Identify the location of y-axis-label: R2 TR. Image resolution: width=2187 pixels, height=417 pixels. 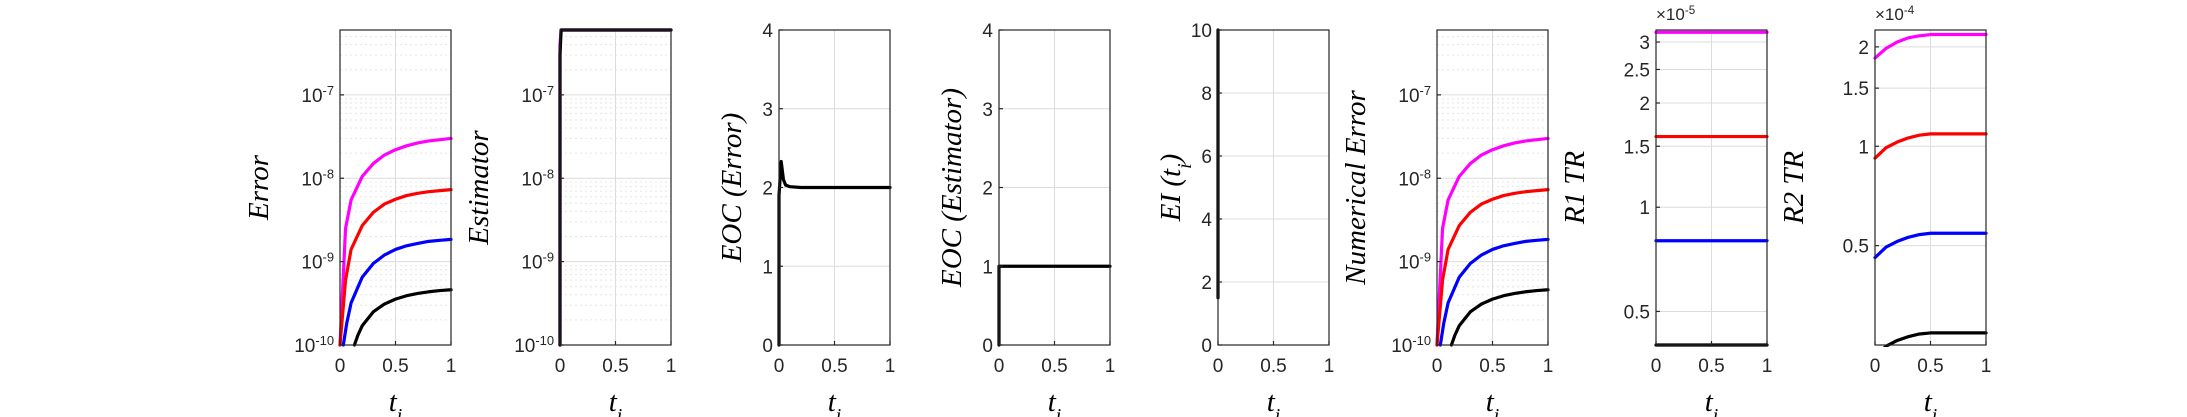
(1794, 188).